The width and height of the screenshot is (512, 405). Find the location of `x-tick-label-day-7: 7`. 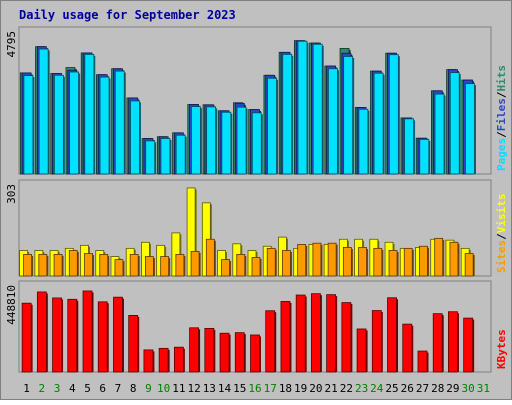

x-tick-label-day-7: 7 is located at coordinates (118, 388).